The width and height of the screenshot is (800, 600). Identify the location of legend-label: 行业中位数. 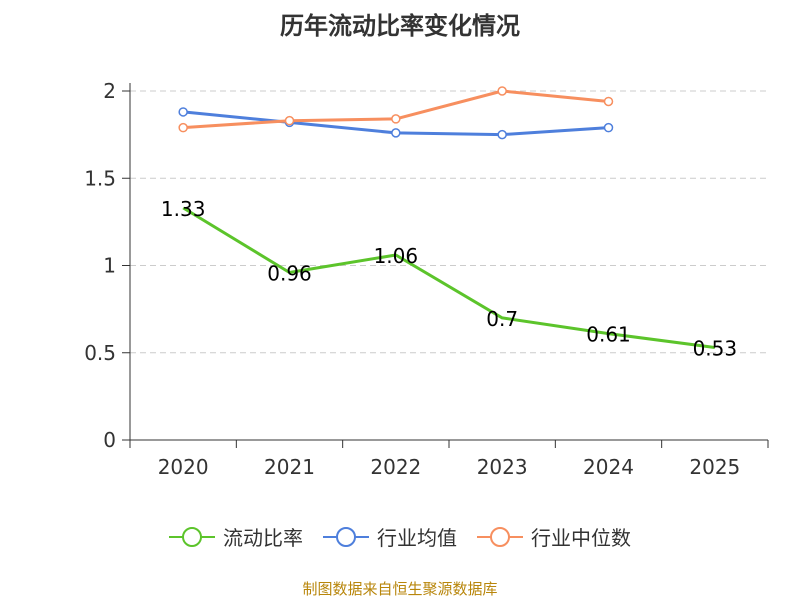
(581, 538).